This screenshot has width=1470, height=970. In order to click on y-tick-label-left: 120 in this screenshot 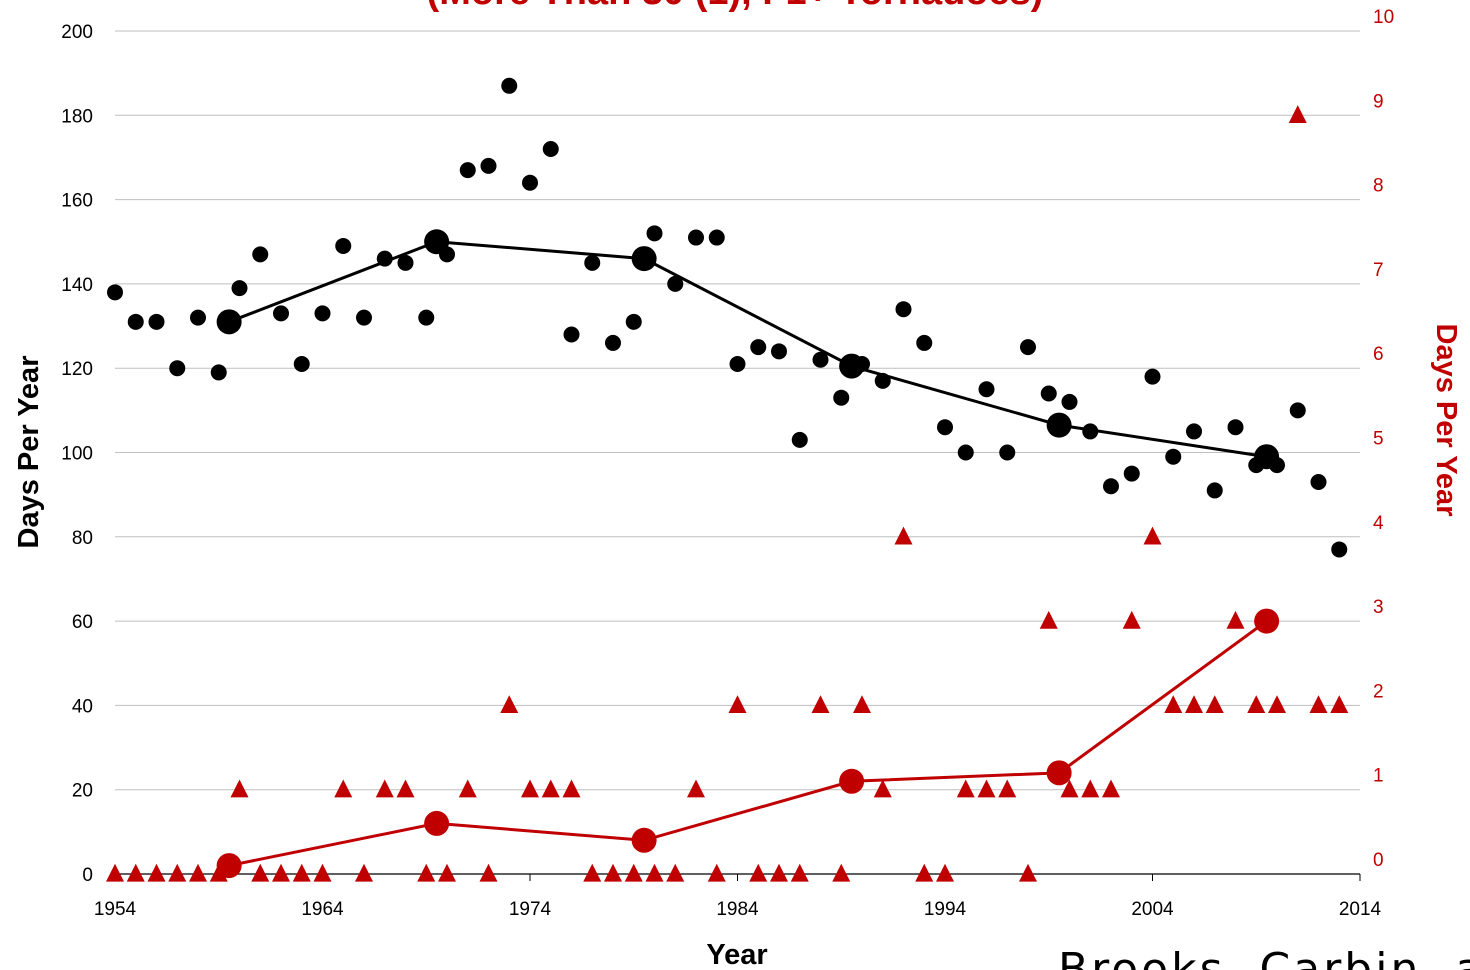, I will do `click(77, 369)`.